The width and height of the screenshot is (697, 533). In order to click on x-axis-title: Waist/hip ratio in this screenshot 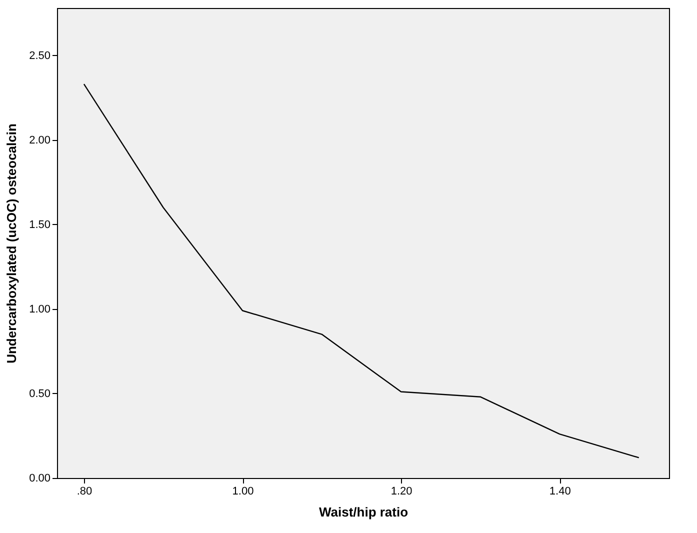, I will do `click(363, 512)`.